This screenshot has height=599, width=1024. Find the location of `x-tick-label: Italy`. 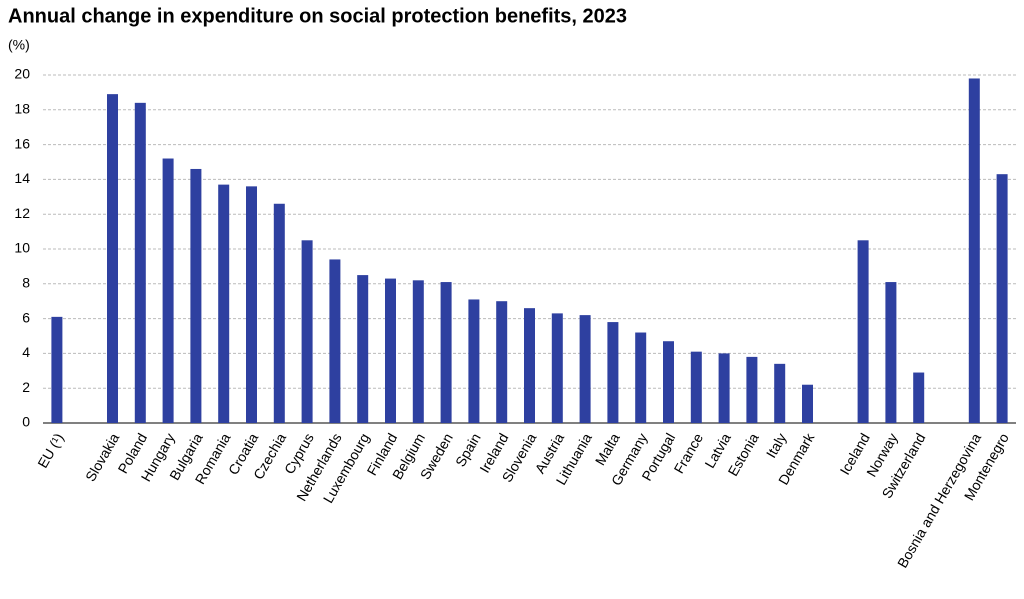

x-tick-label: Italy is located at coordinates (776, 445).